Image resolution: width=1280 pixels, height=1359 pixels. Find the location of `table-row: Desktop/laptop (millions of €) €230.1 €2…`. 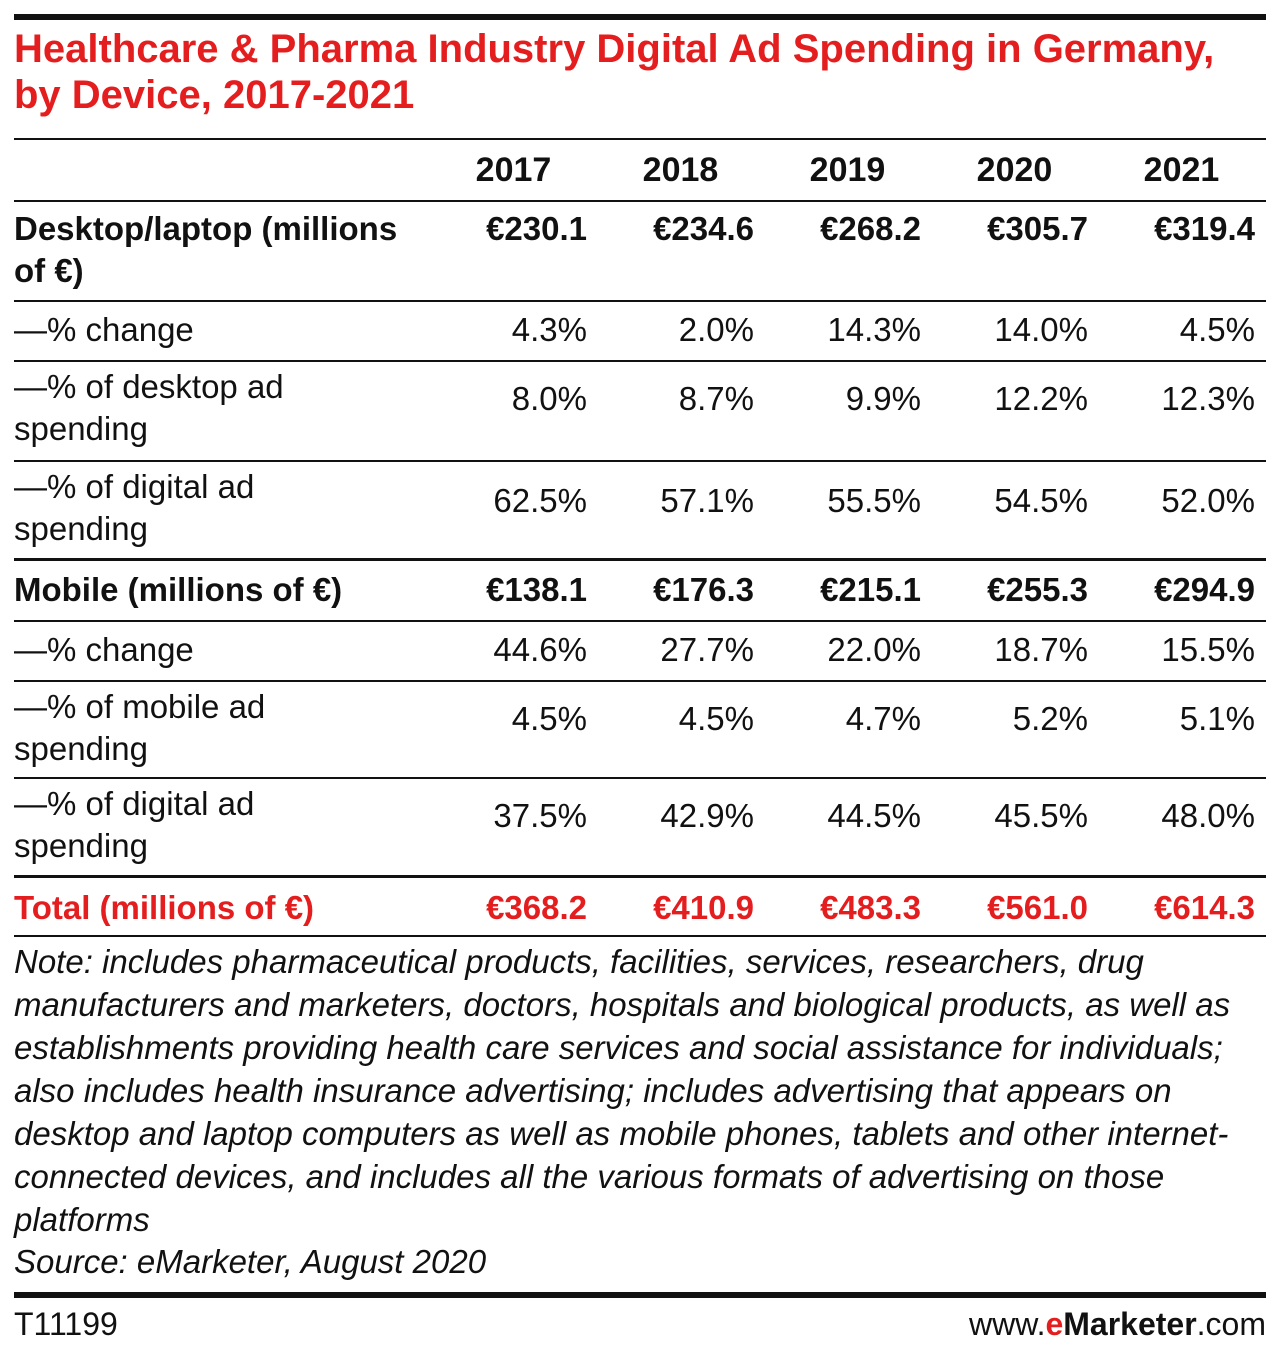

table-row: Desktop/laptop (millions of €) €230.1 €2… is located at coordinates (640, 250).